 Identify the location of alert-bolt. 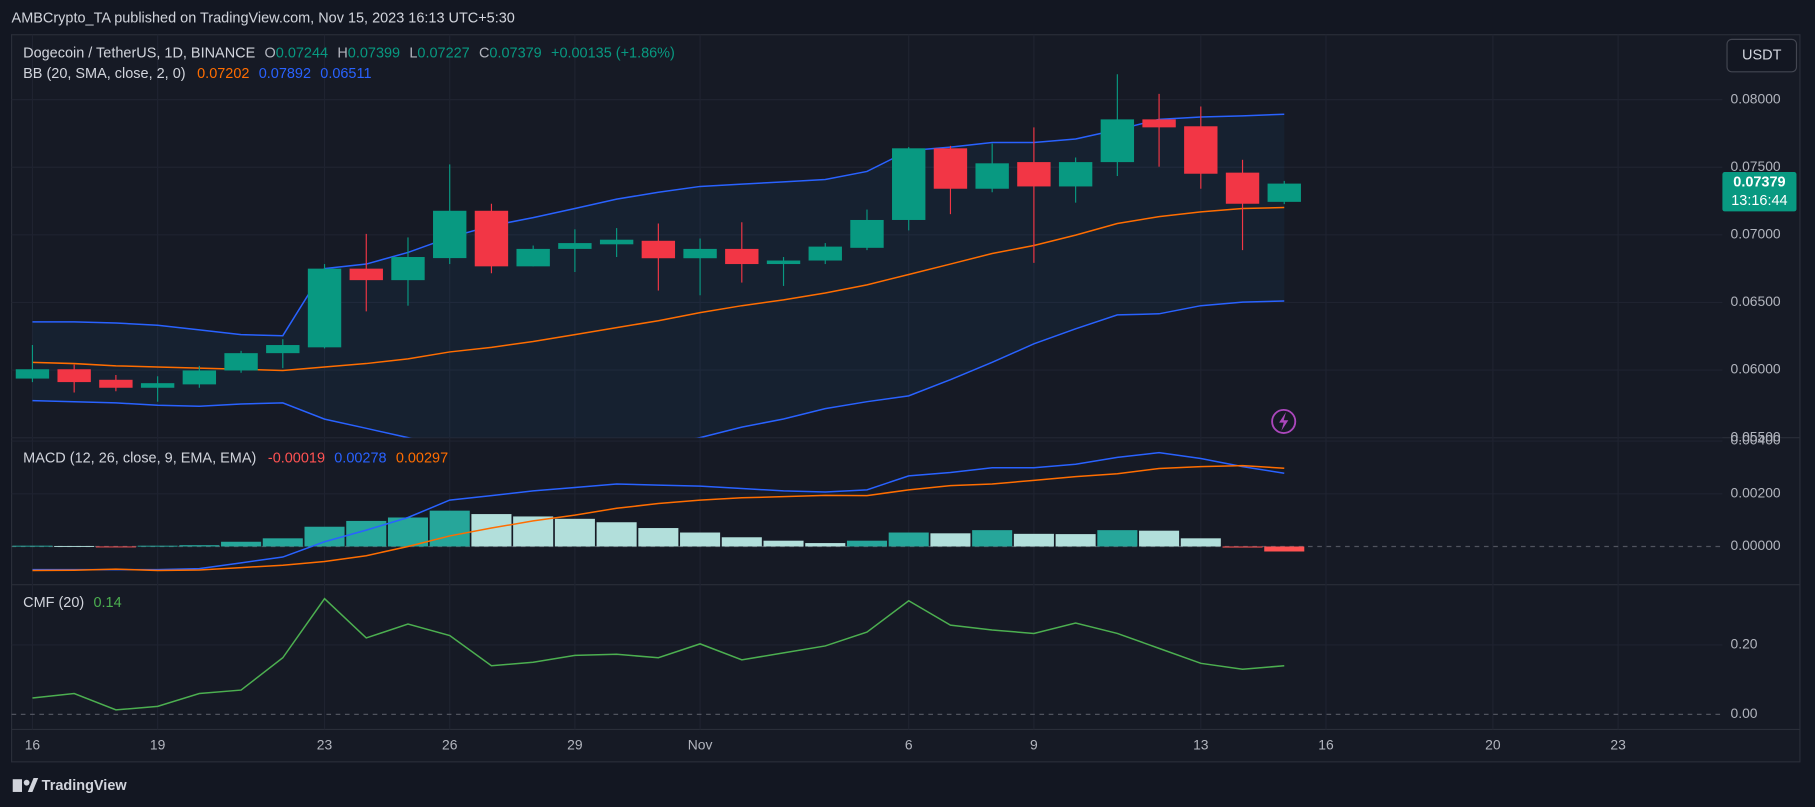
(1284, 421).